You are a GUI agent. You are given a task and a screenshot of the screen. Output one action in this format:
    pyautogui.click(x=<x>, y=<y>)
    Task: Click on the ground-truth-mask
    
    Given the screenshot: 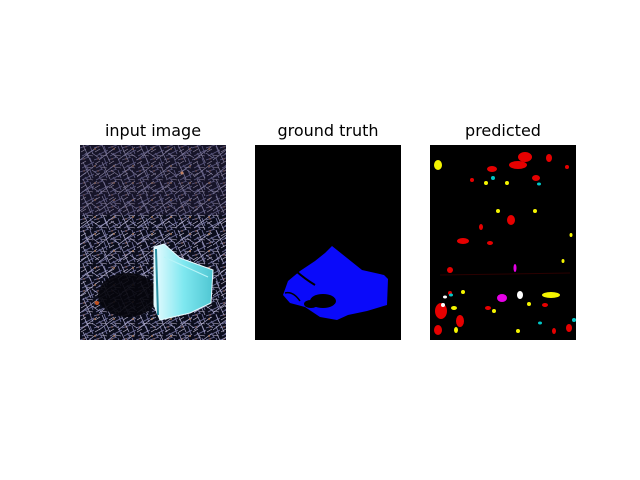 What is the action you would take?
    pyautogui.click(x=328, y=242)
    